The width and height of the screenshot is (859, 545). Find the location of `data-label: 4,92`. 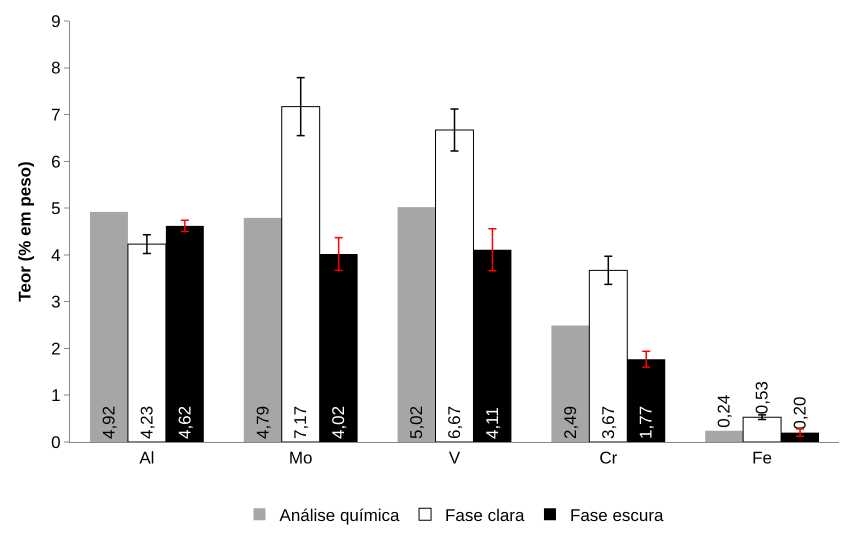

data-label: 4,92 is located at coordinates (108, 422).